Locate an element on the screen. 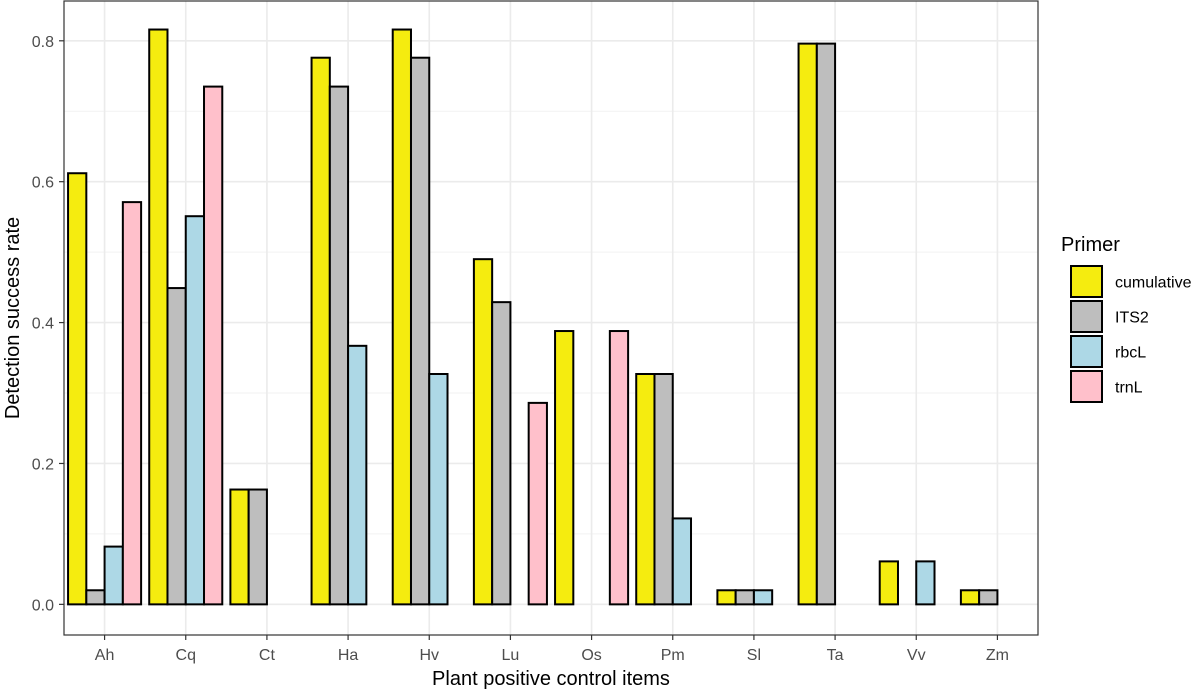  x-tick-label: Hv is located at coordinates (429, 655).